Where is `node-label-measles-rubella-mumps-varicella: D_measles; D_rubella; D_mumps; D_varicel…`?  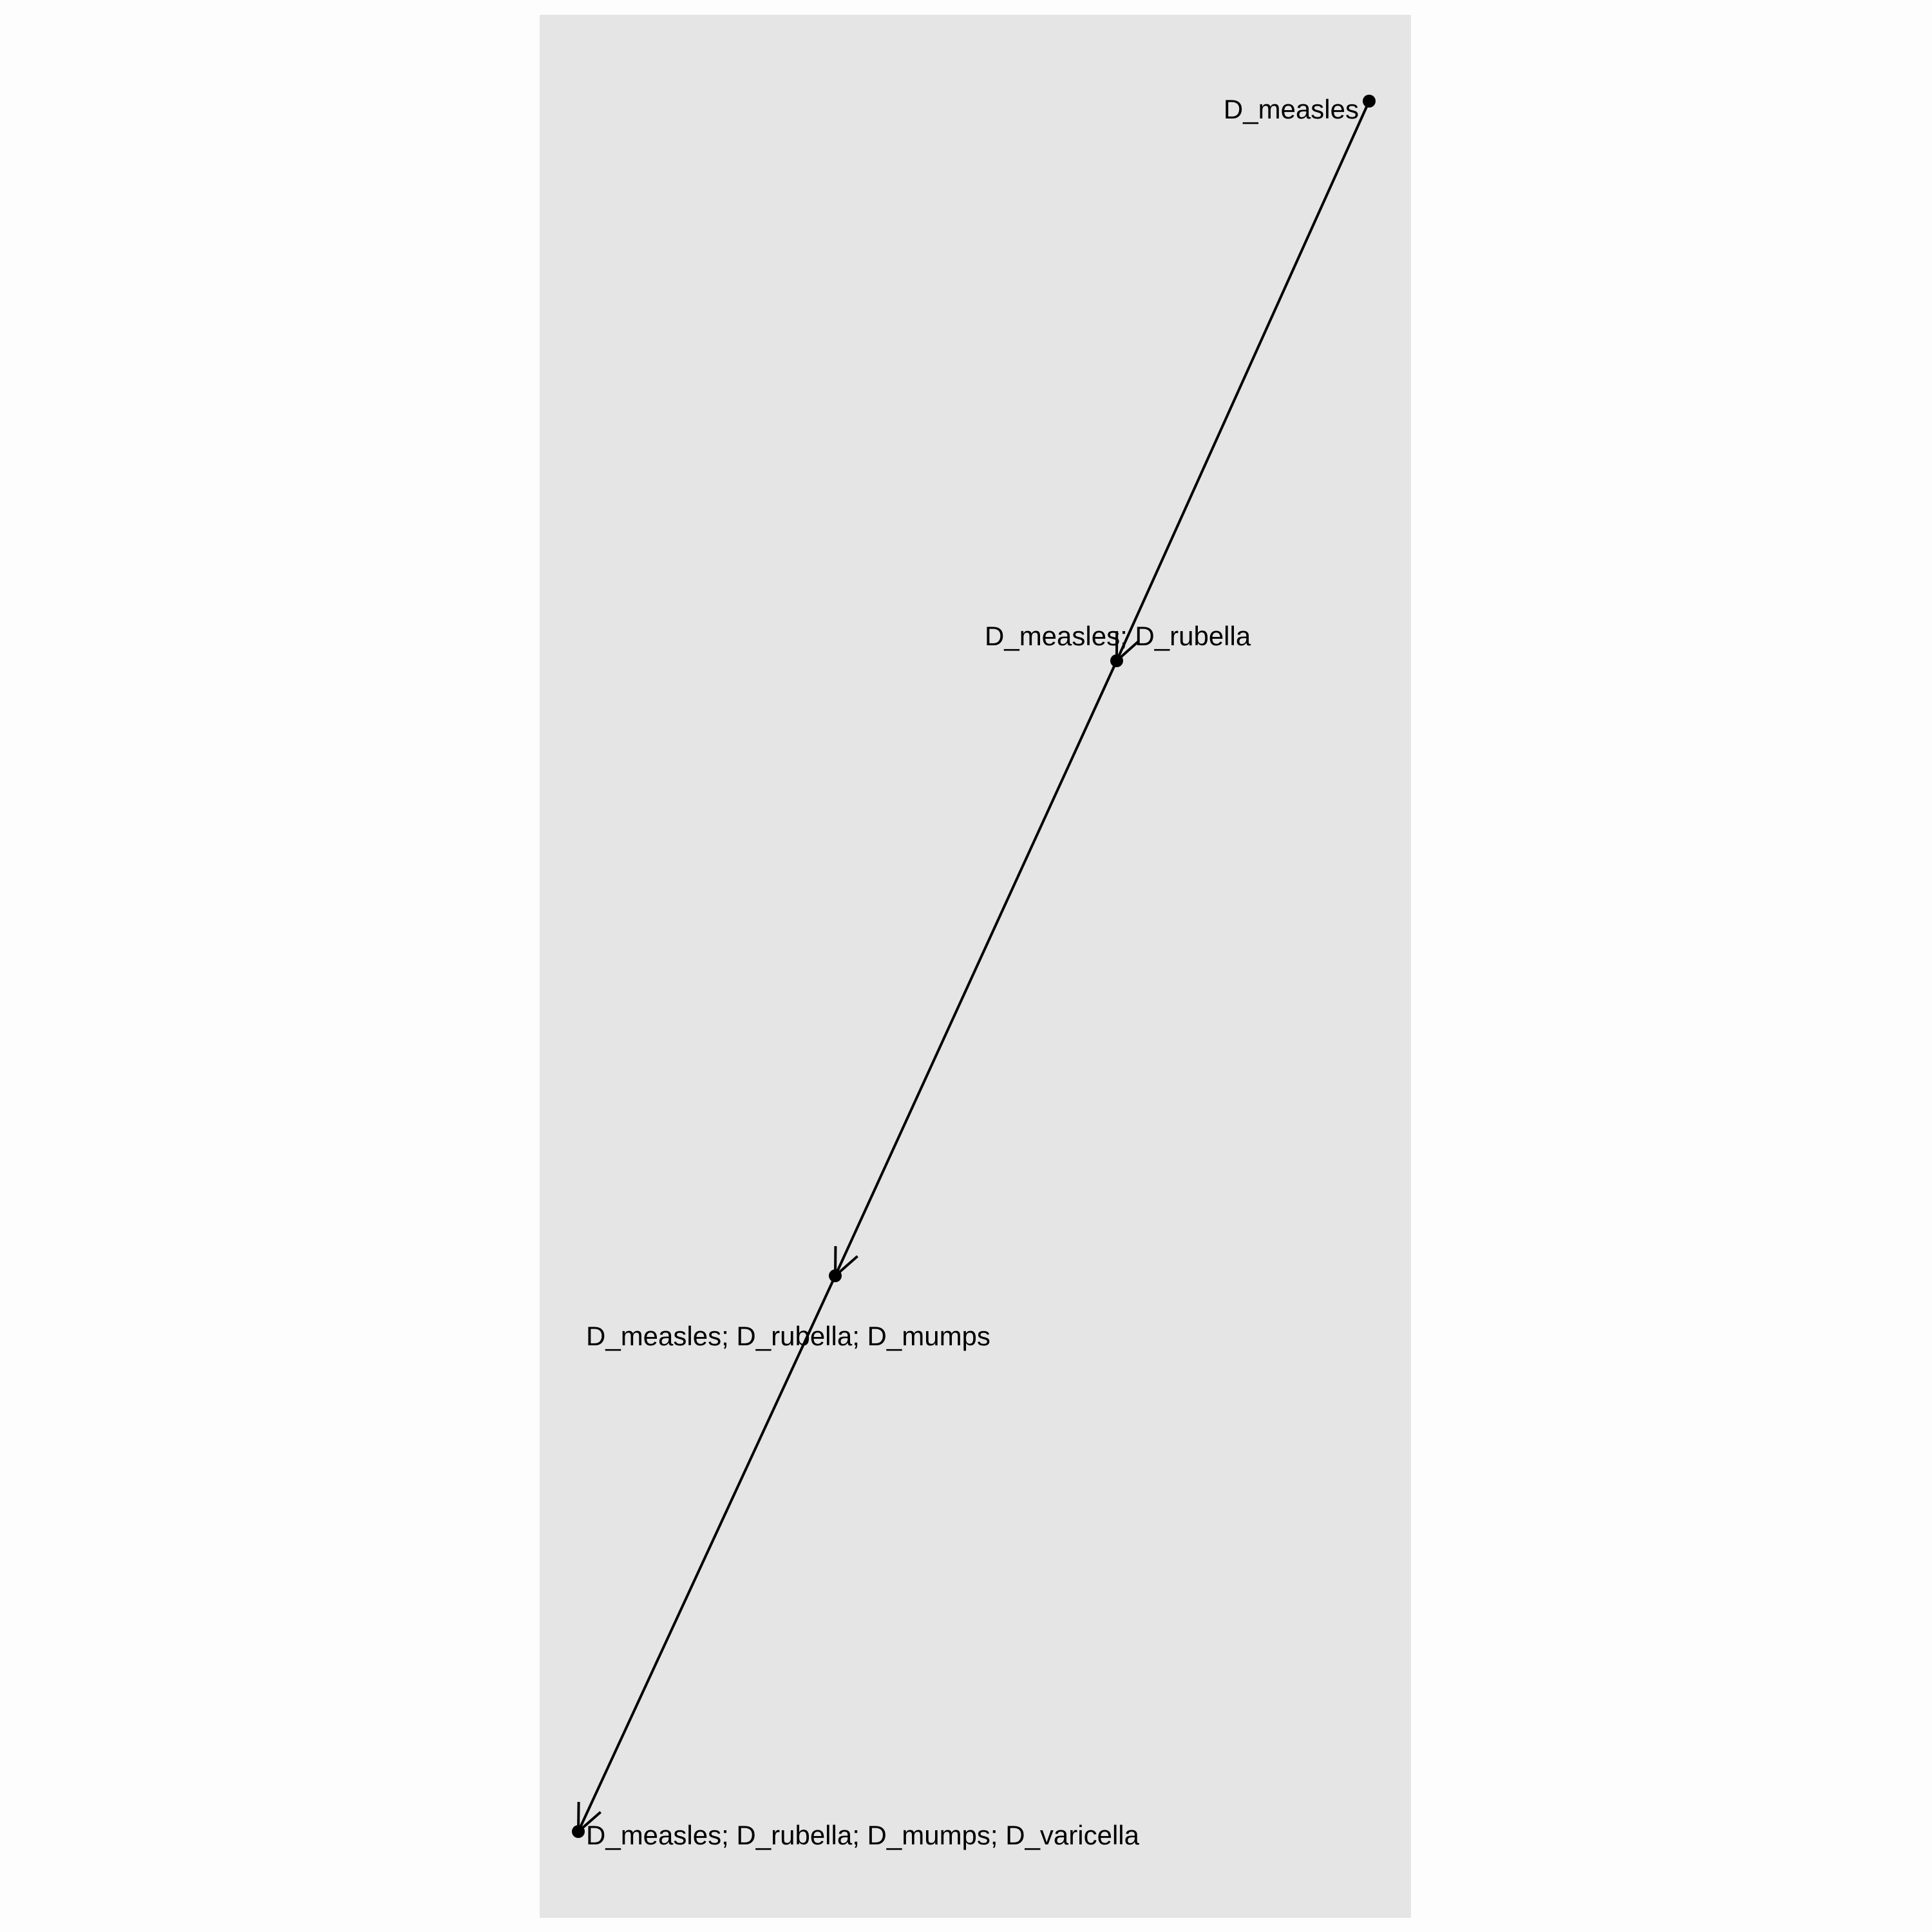
node-label-measles-rubella-mumps-varicella: D_measles; D_rubella; D_mumps; D_varicel… is located at coordinates (863, 1835).